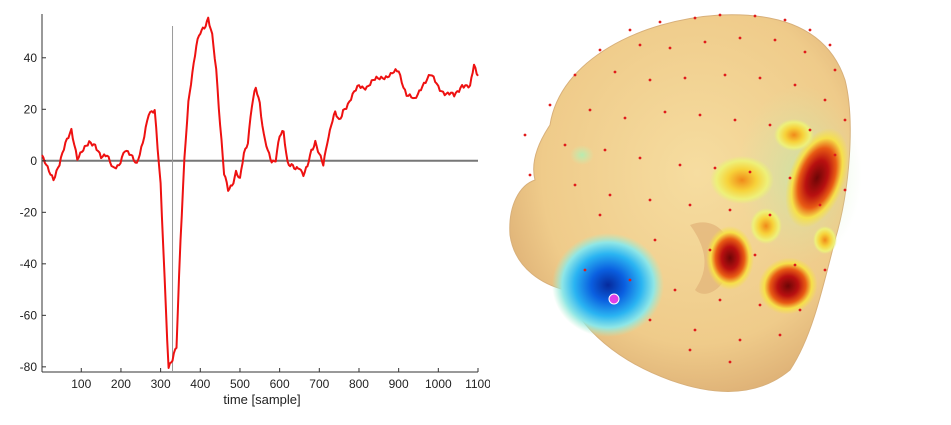 This screenshot has height=425, width=951. What do you see at coordinates (29, 212) in the screenshot?
I see `y-tick-label: -20` at bounding box center [29, 212].